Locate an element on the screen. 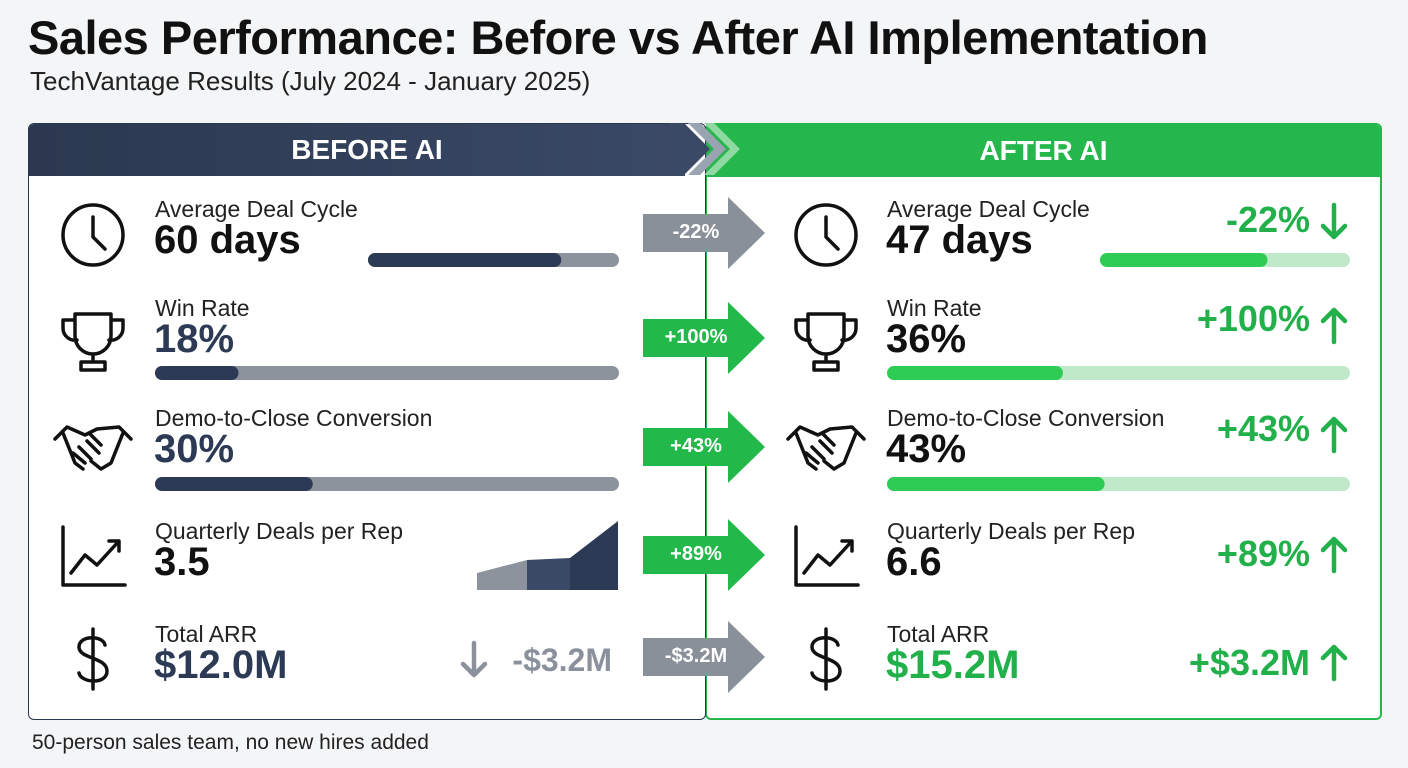 This screenshot has height=768, width=1408. before-label: BEFORE AI is located at coordinates (367, 149).